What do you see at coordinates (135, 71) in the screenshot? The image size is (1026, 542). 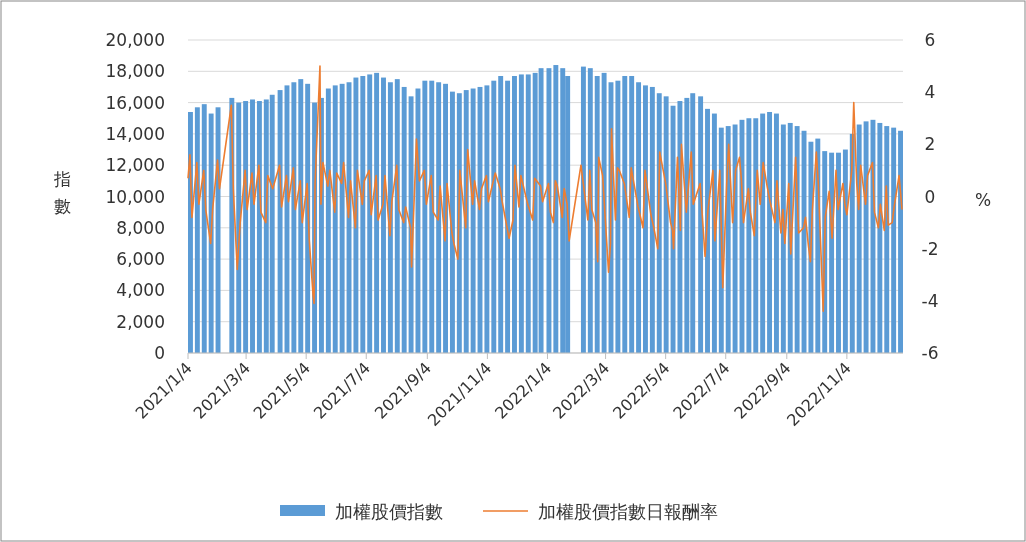 I see `y-tick-label: 18,000` at bounding box center [135, 71].